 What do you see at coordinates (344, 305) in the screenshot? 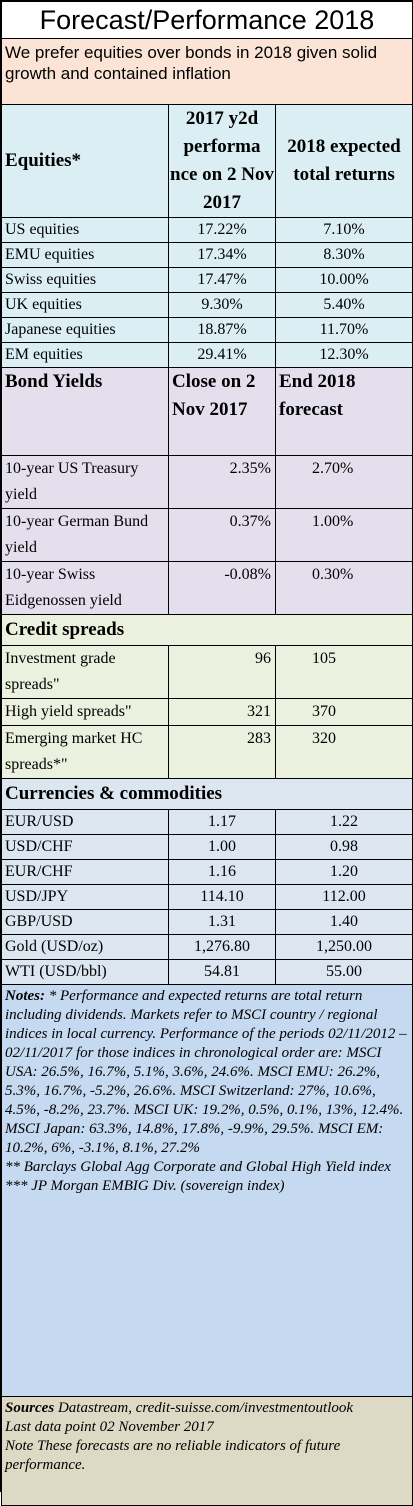
I see `equities-col2-cell: 5.40%` at bounding box center [344, 305].